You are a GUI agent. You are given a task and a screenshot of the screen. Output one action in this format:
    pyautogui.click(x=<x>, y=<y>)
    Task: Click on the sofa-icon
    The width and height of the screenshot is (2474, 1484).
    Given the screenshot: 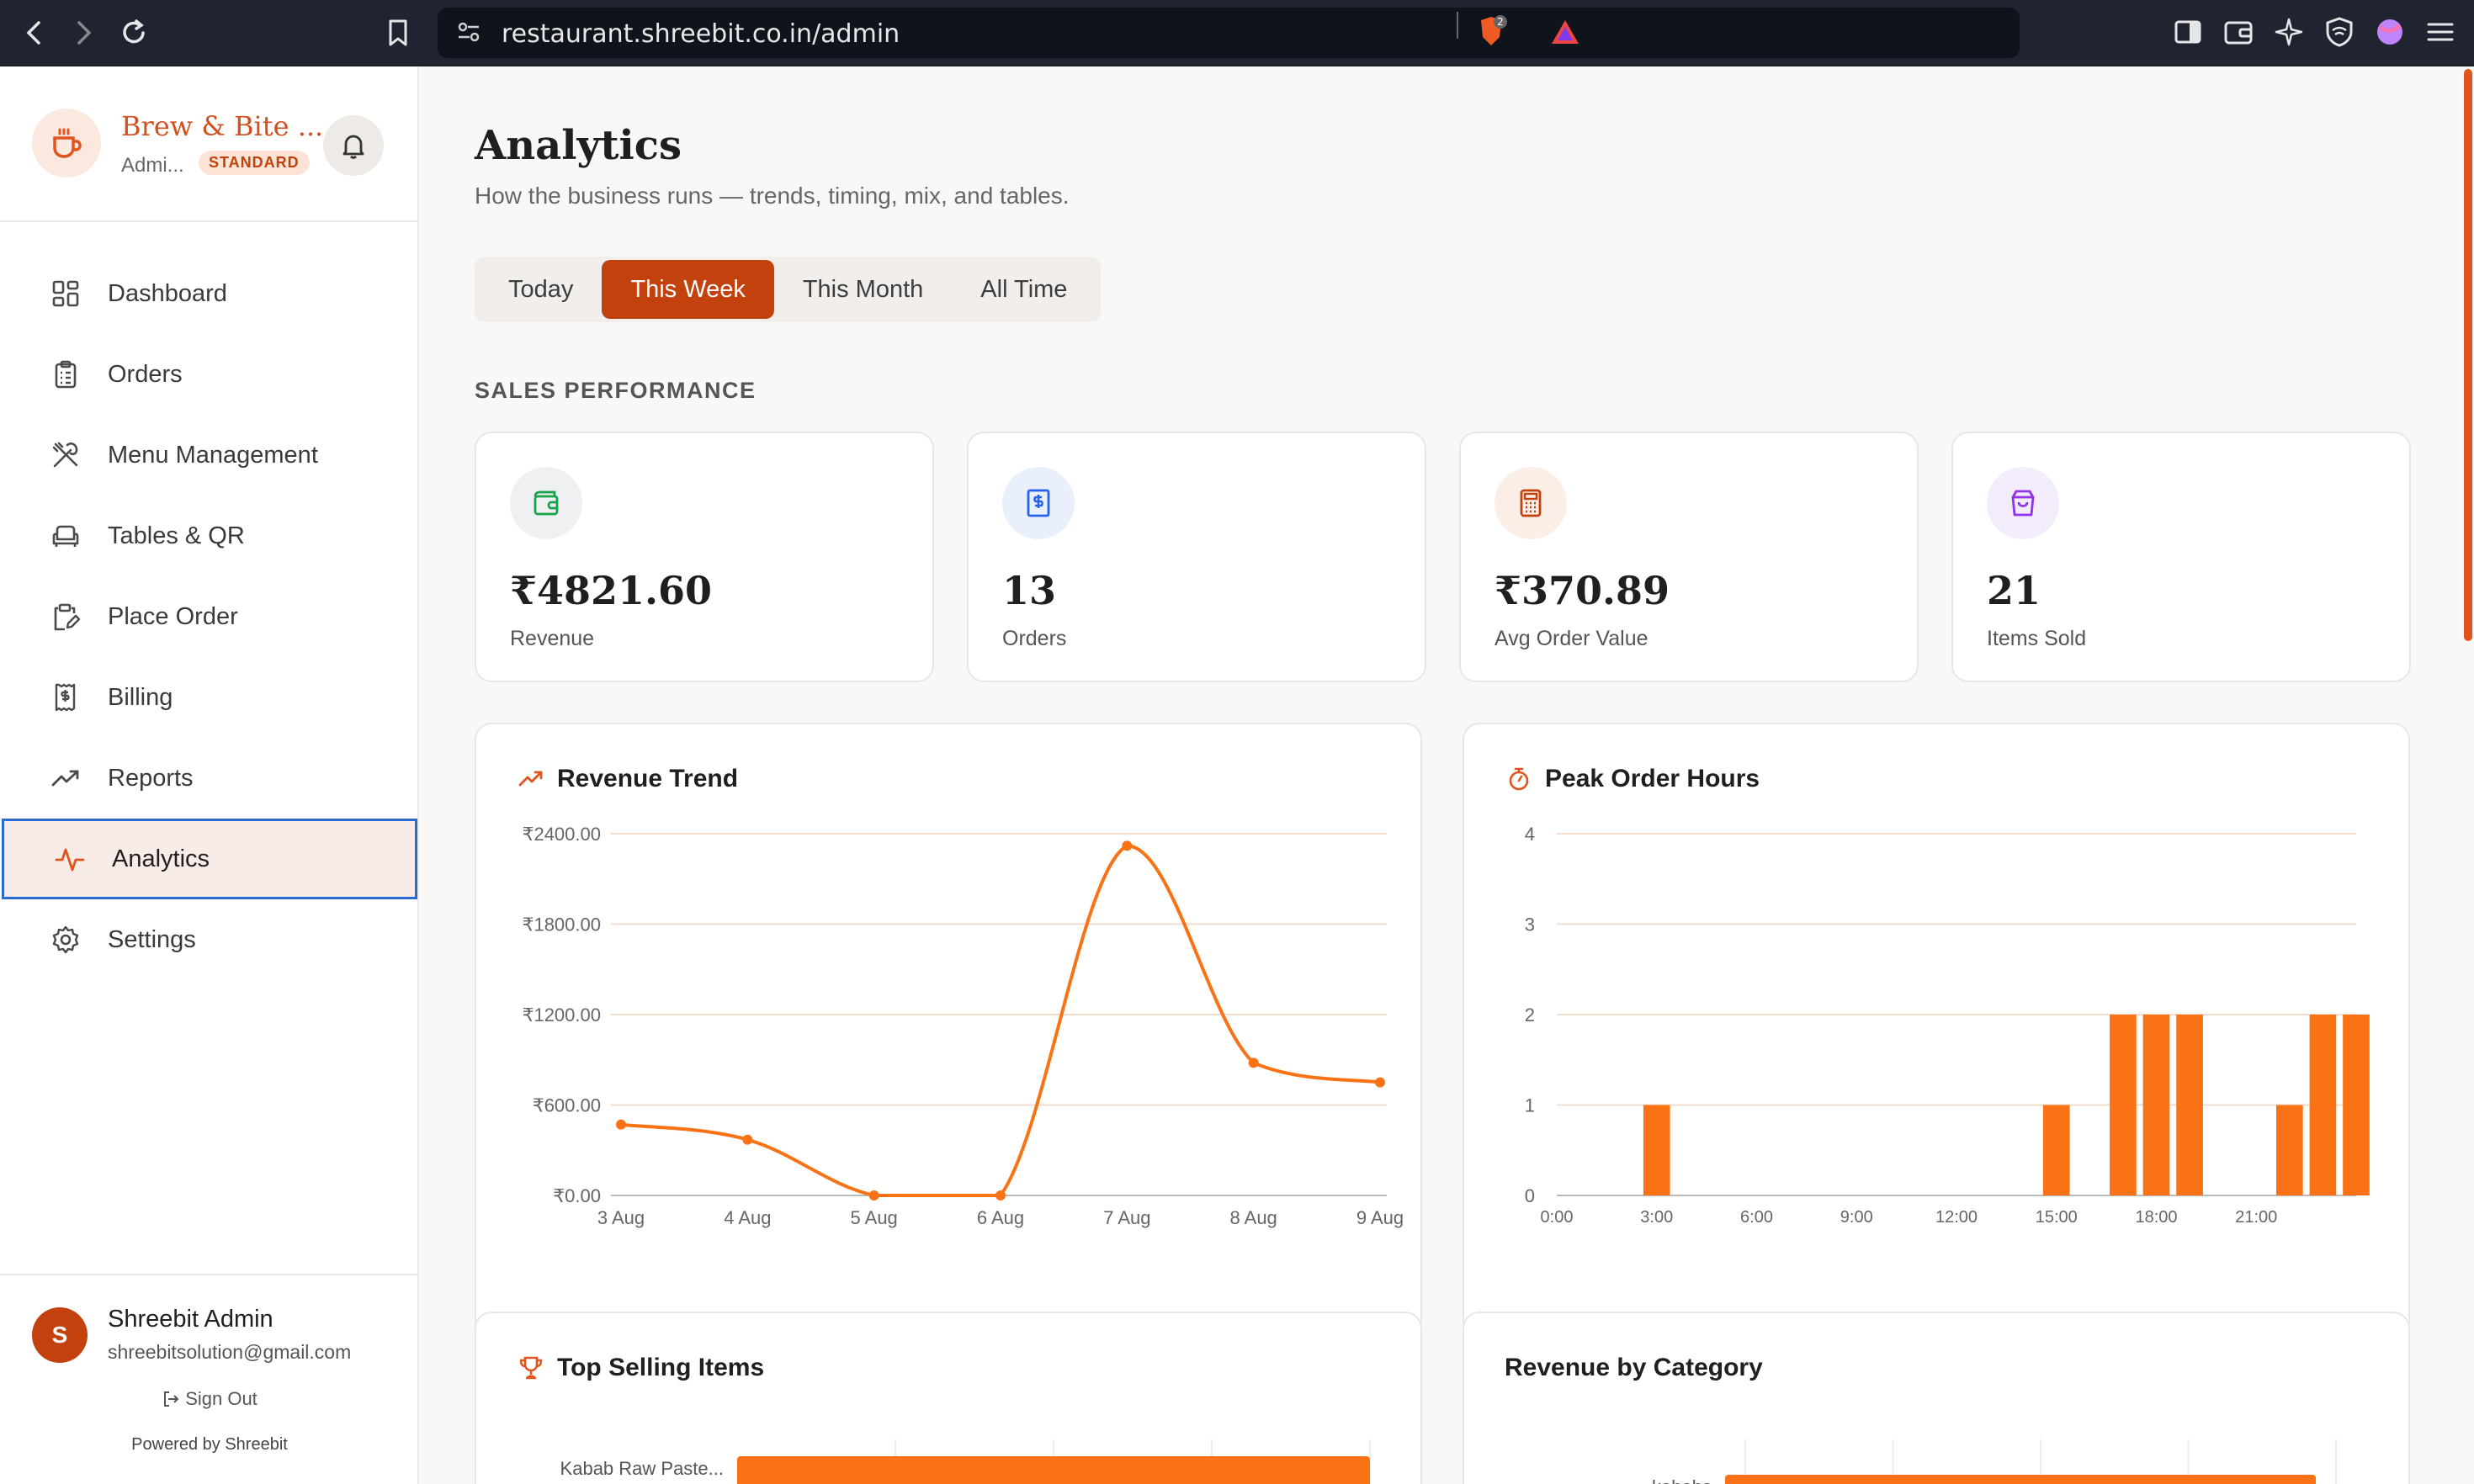 What is the action you would take?
    pyautogui.click(x=65, y=536)
    